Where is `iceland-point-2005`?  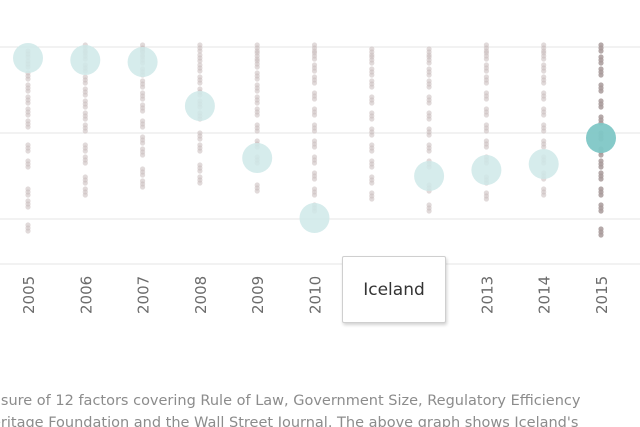
iceland-point-2005 is located at coordinates (28, 58).